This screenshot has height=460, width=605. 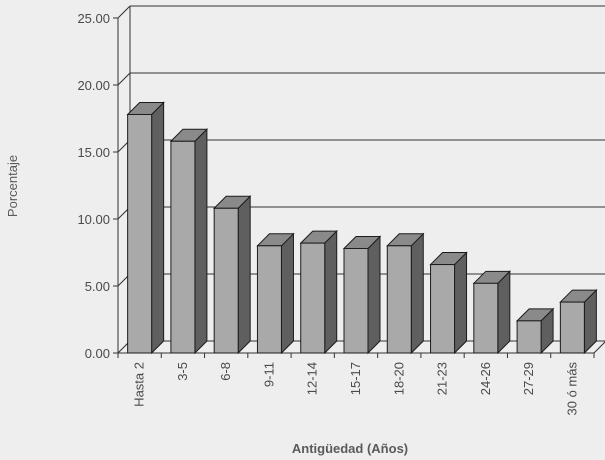 What do you see at coordinates (599, 347) in the screenshot?
I see `floor-right-edge` at bounding box center [599, 347].